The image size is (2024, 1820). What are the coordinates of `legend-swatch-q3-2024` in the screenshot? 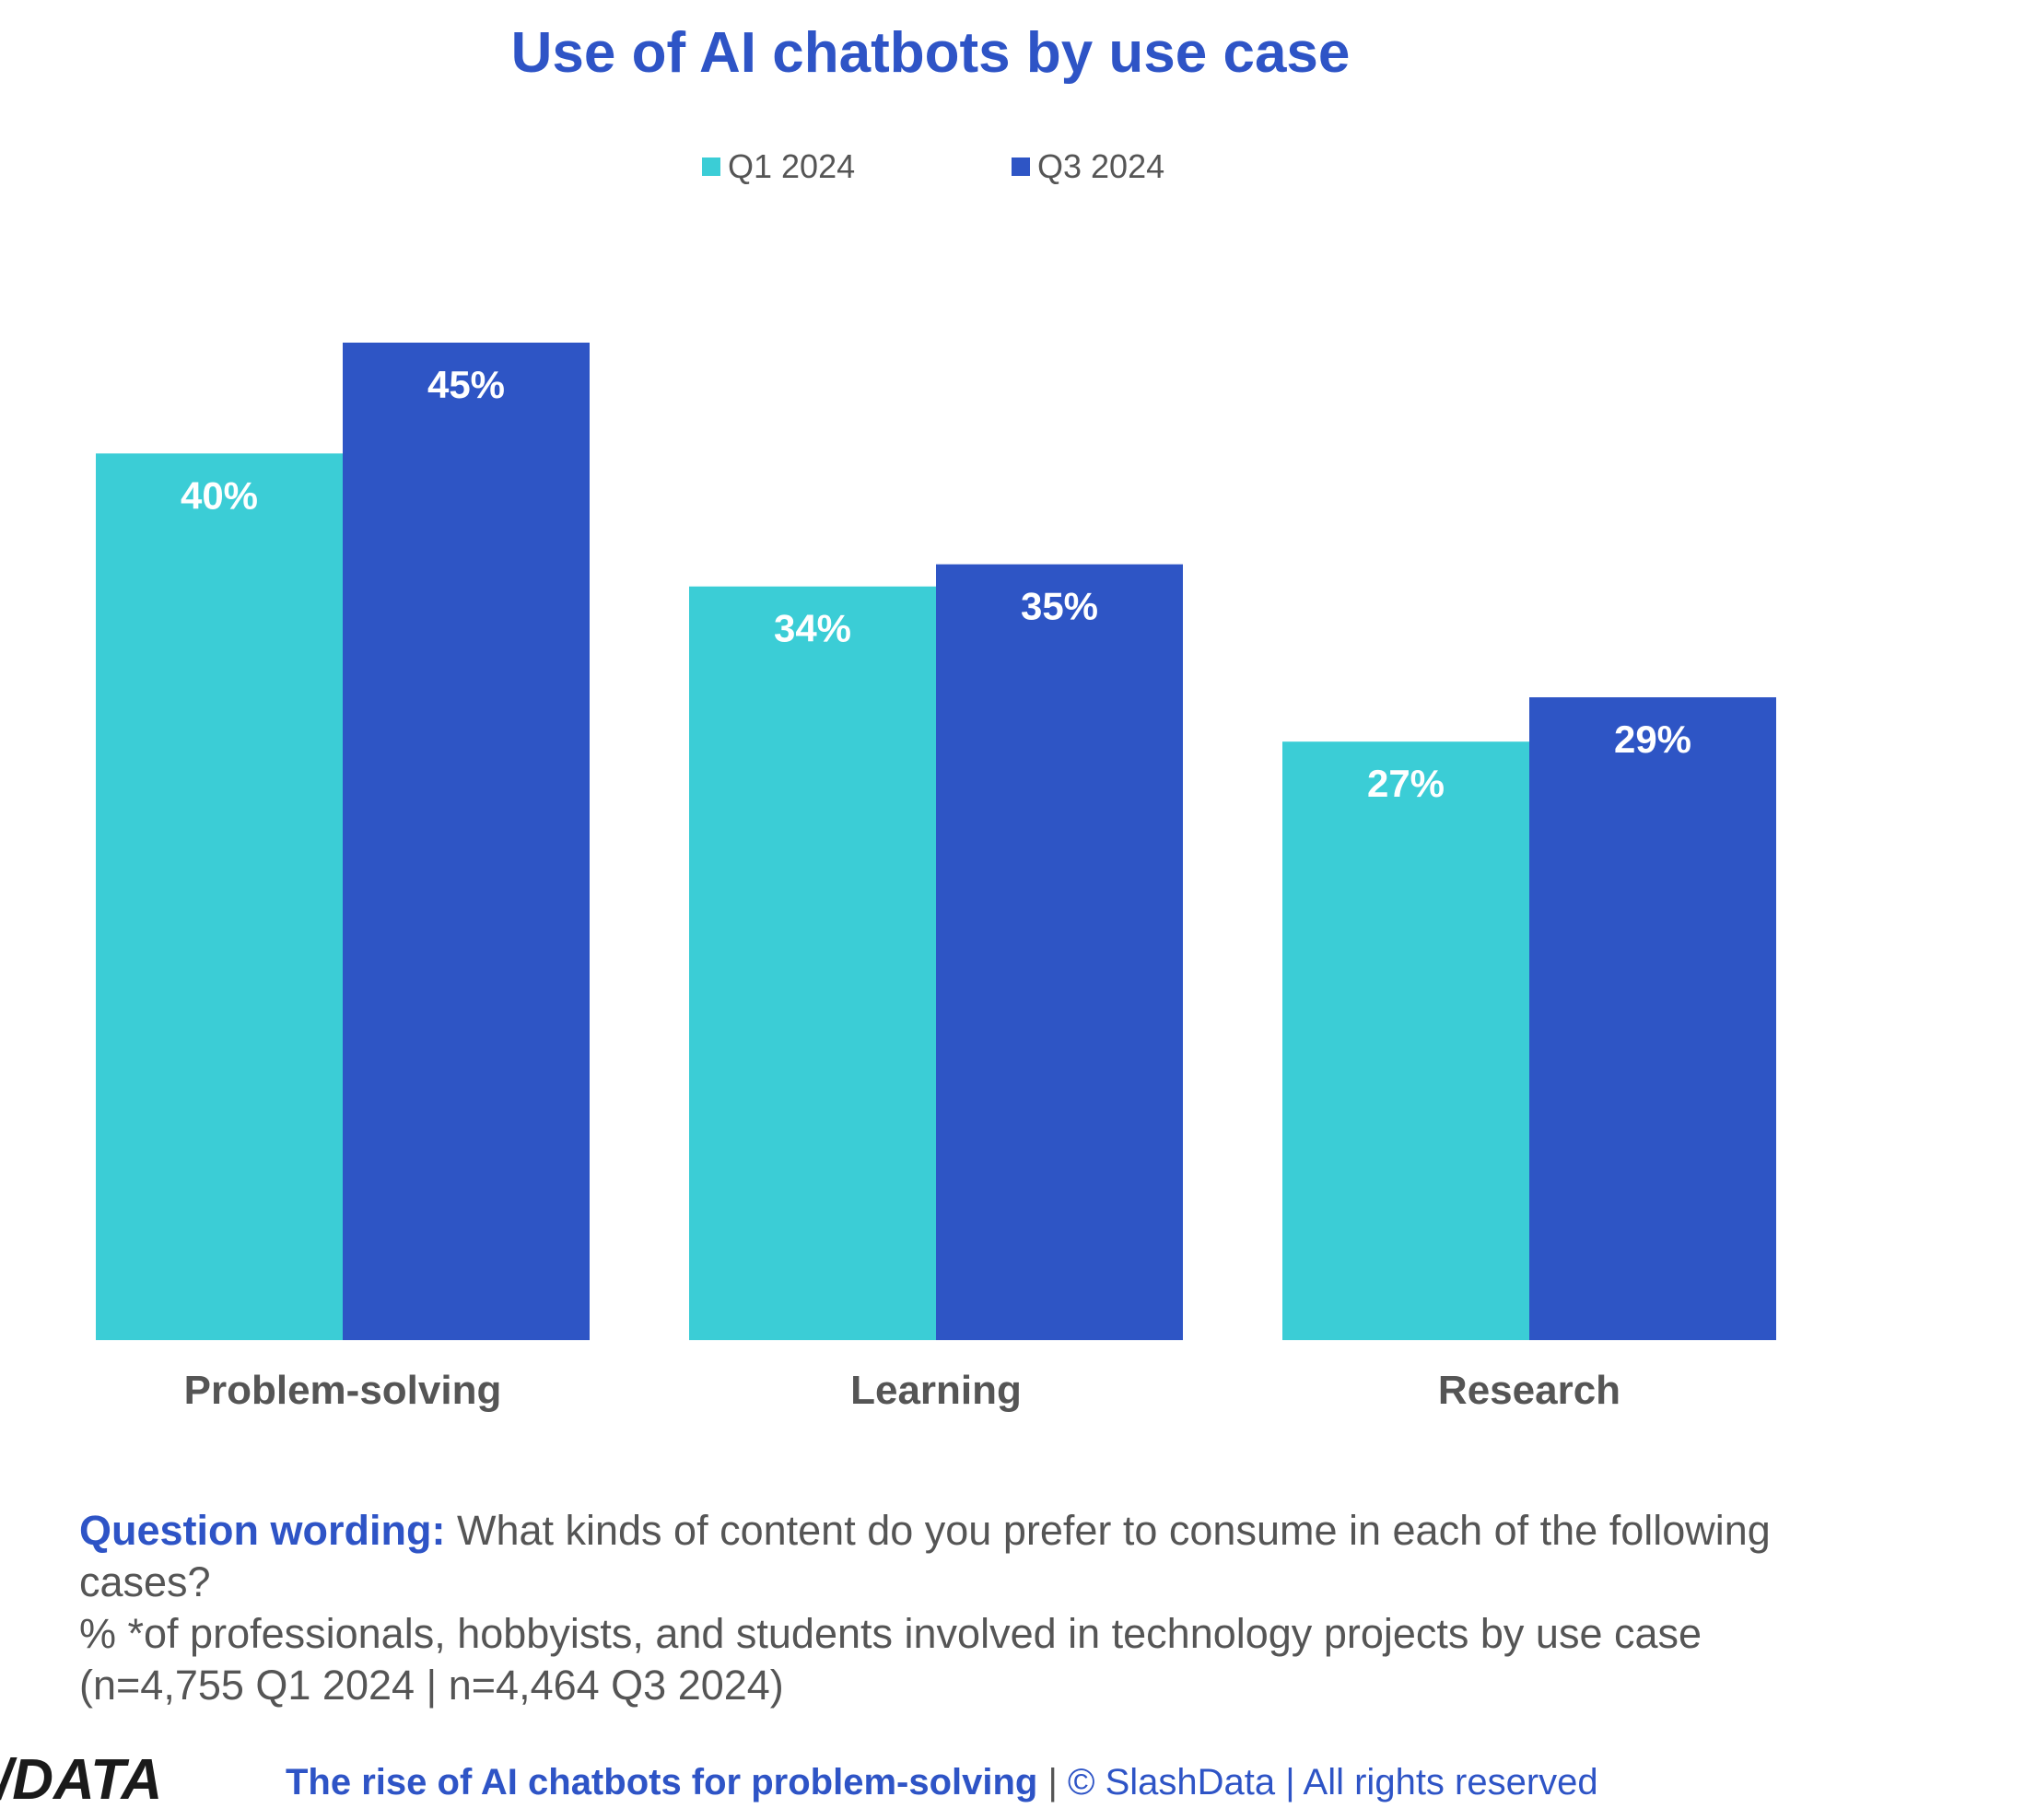 It's located at (1021, 167).